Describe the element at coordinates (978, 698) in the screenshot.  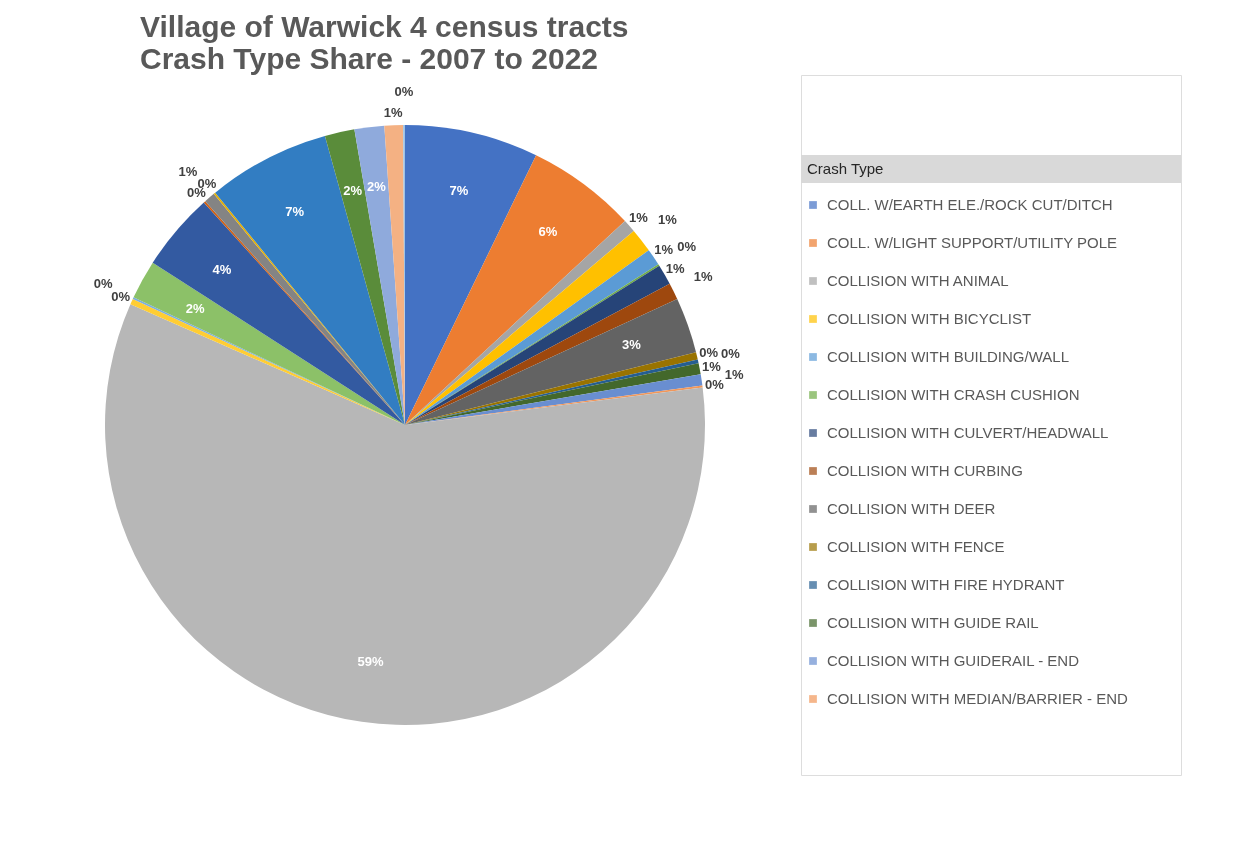
I see `legend-label: COLLISION WITH MEDIAN/BARRIER - END` at that location.